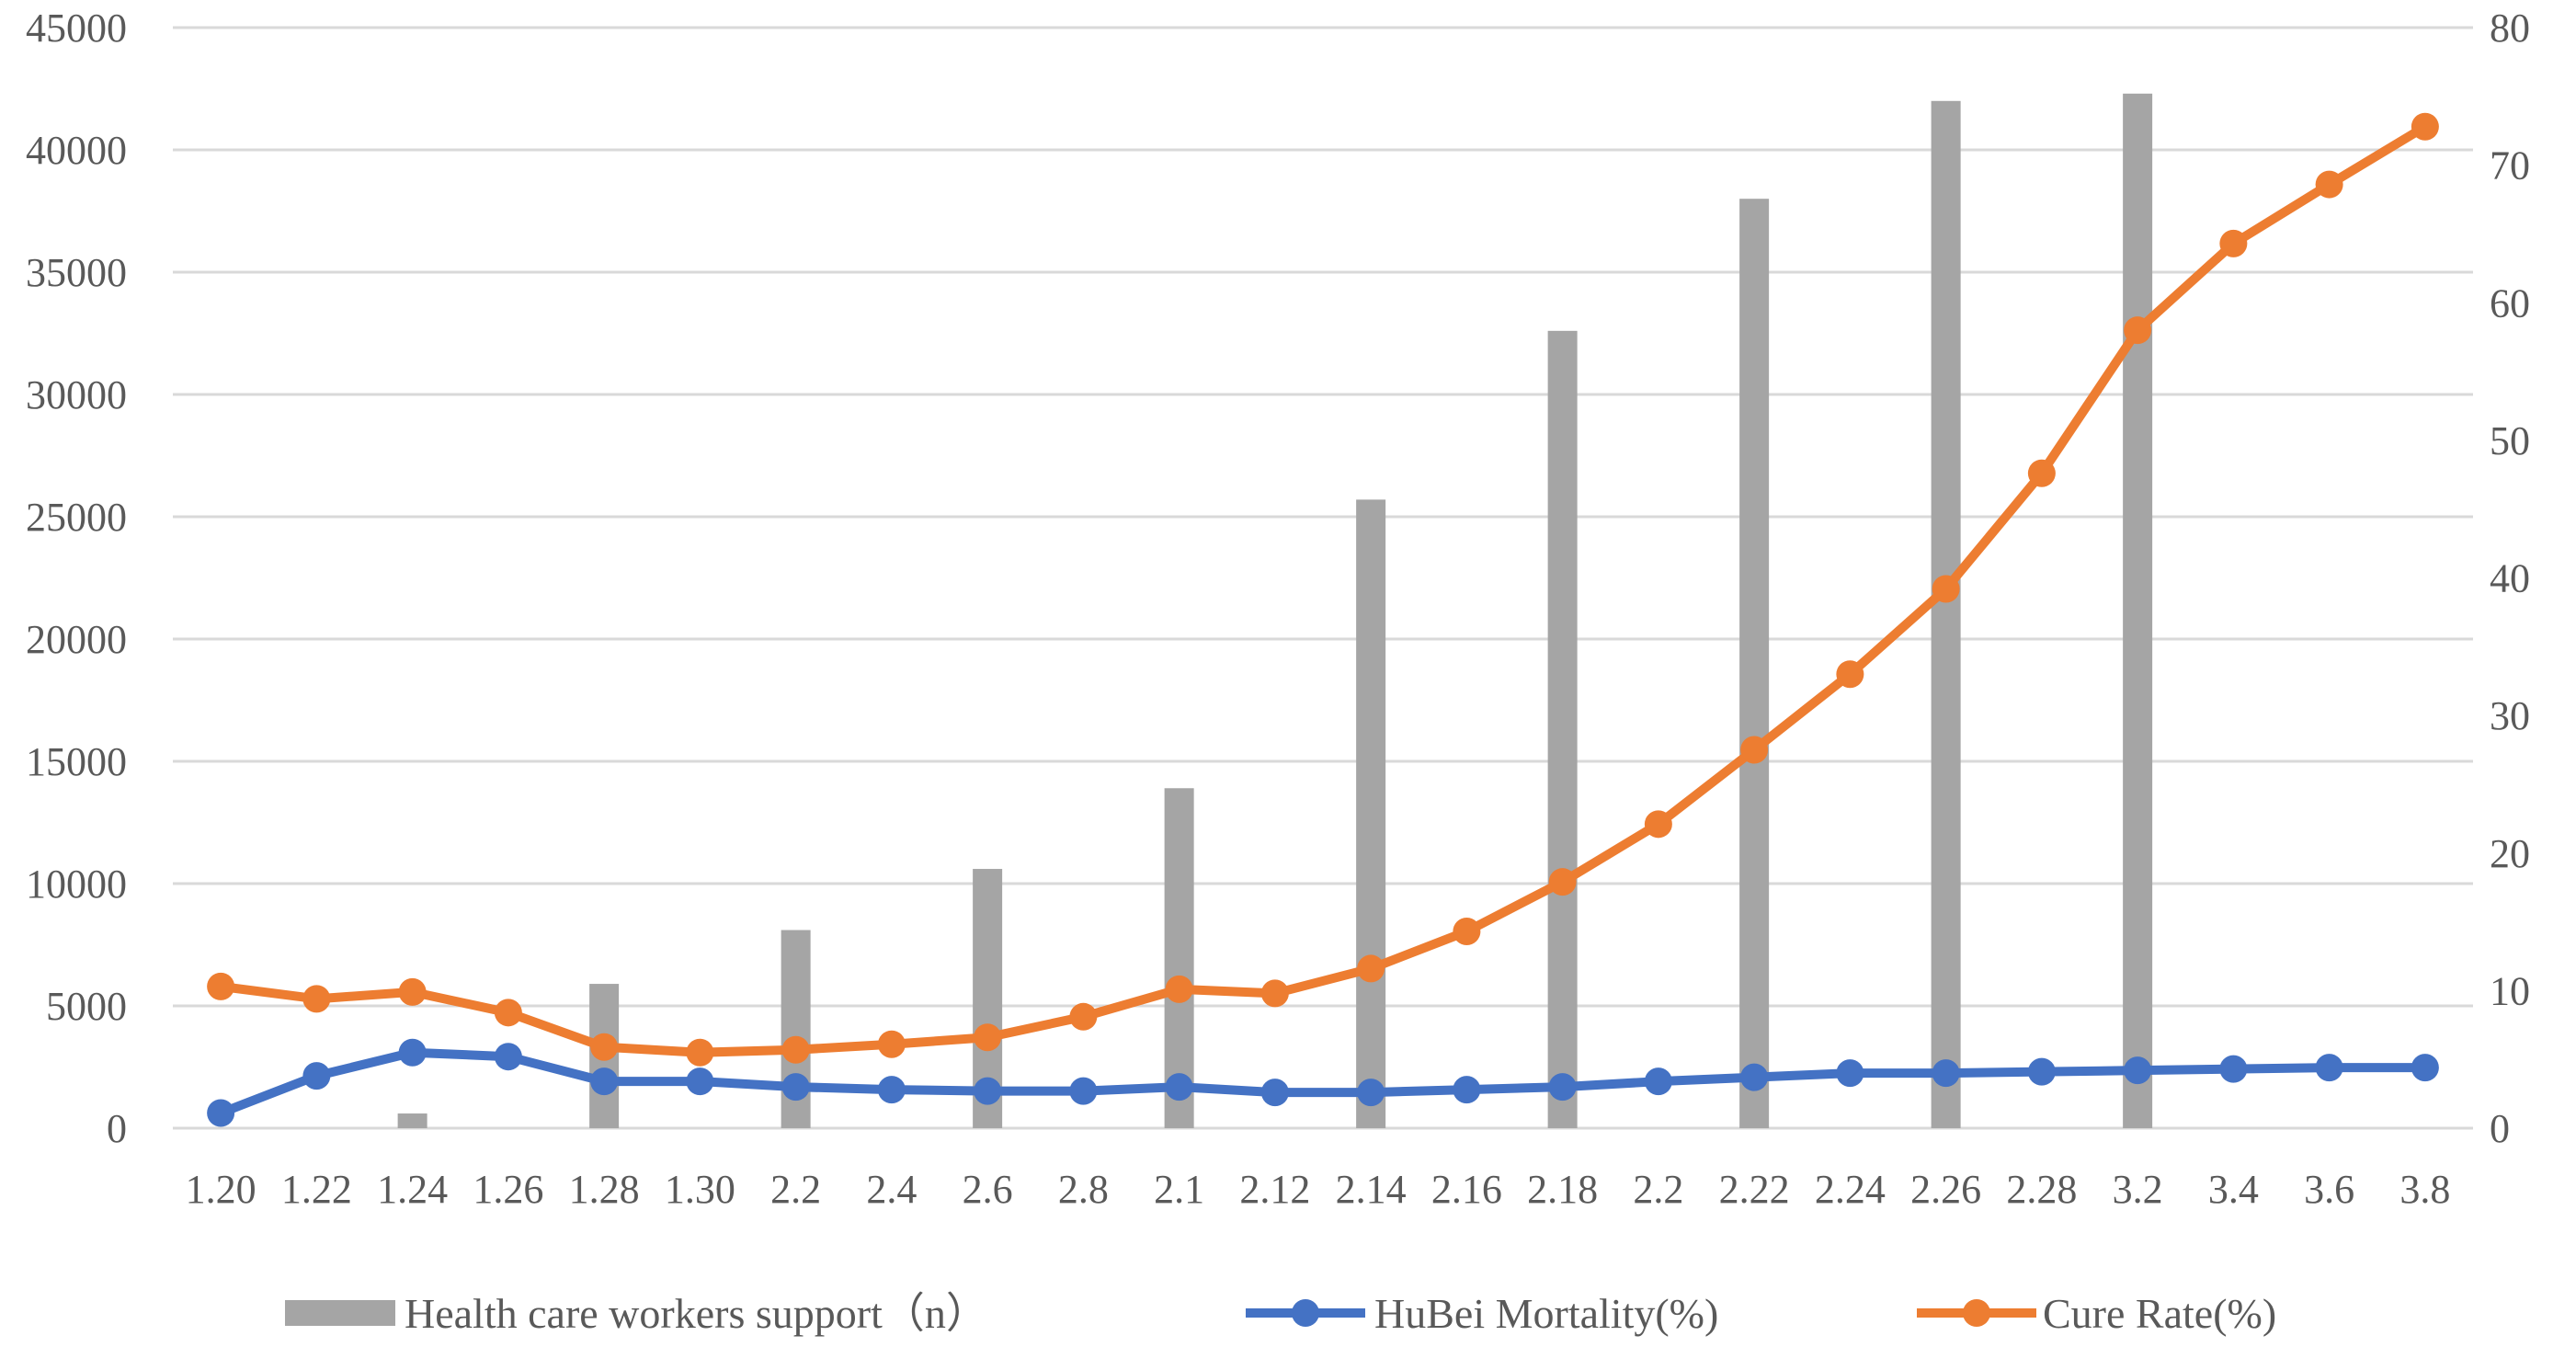 This screenshot has width=2576, height=1347. What do you see at coordinates (1274, 1189) in the screenshot?
I see `x-tick-label: 2.12` at bounding box center [1274, 1189].